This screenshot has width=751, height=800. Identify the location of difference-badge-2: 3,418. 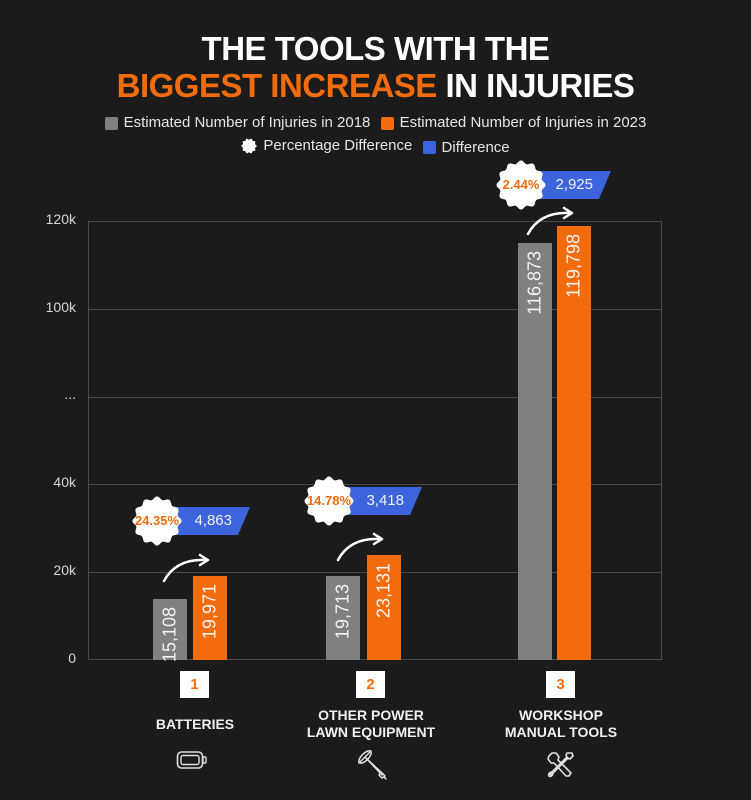
(383, 501).